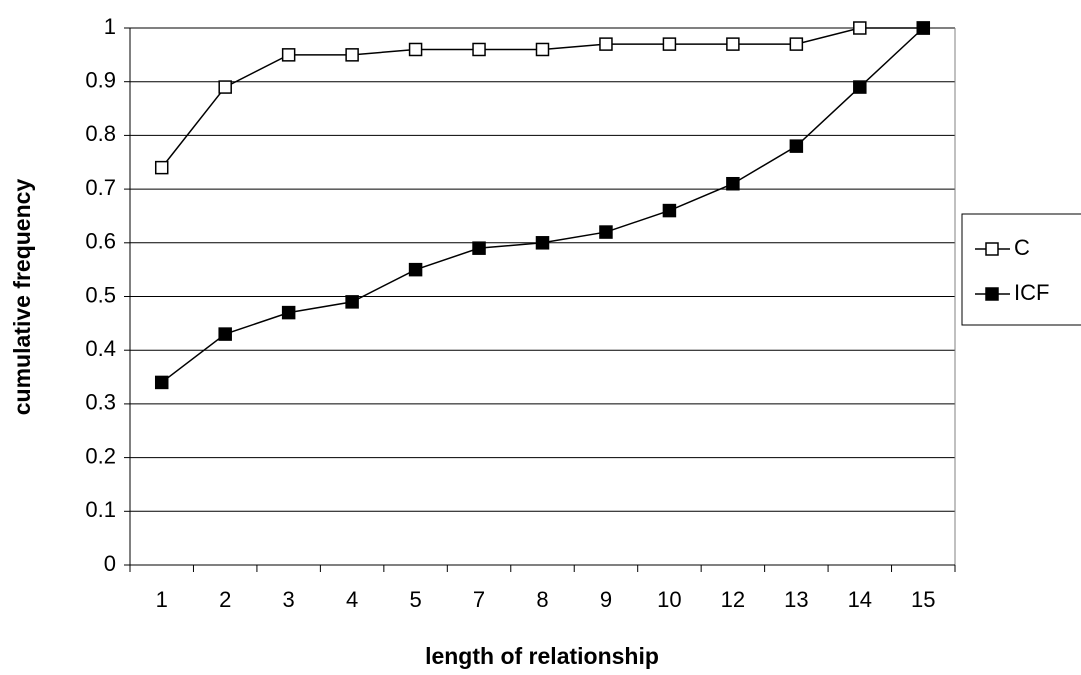  Describe the element at coordinates (796, 599) in the screenshot. I see `x-tick-label: 13` at that location.